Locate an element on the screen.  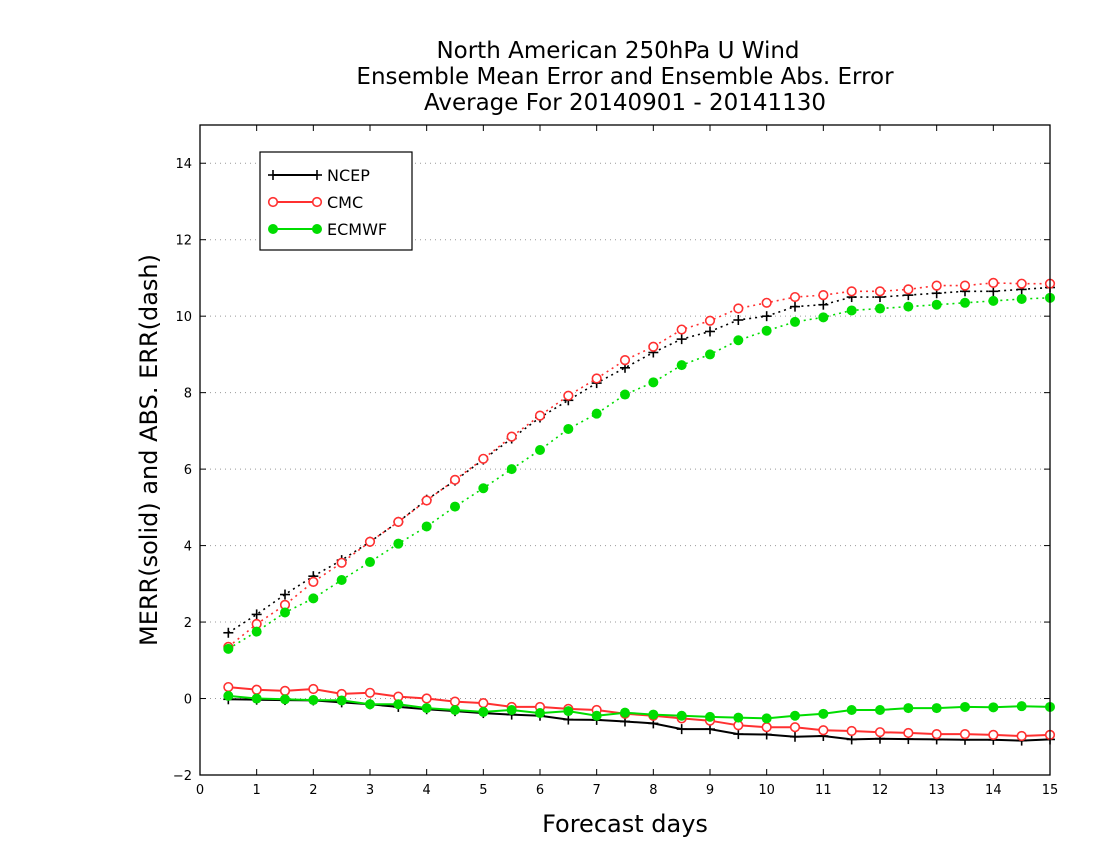
ncep-mean-error-point is located at coordinates (795, 736).